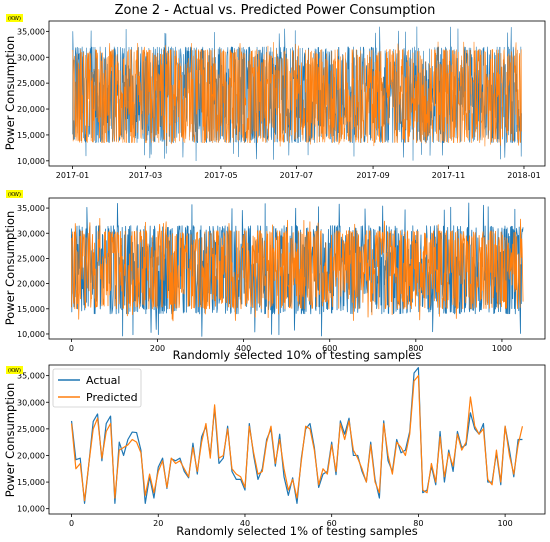 This screenshot has width=550, height=542. Describe the element at coordinates (448, 175) in the screenshot. I see `x-tick-label: 2017-11` at that location.